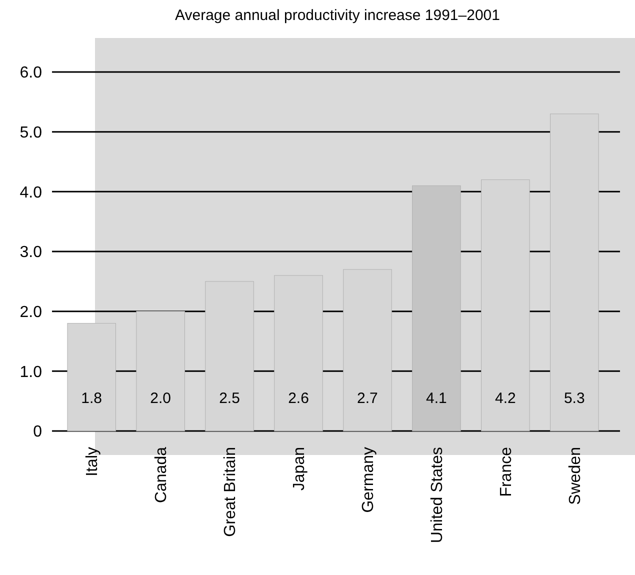 Image resolution: width=635 pixels, height=575 pixels. Describe the element at coordinates (160, 398) in the screenshot. I see `data-label: 2.0` at that location.